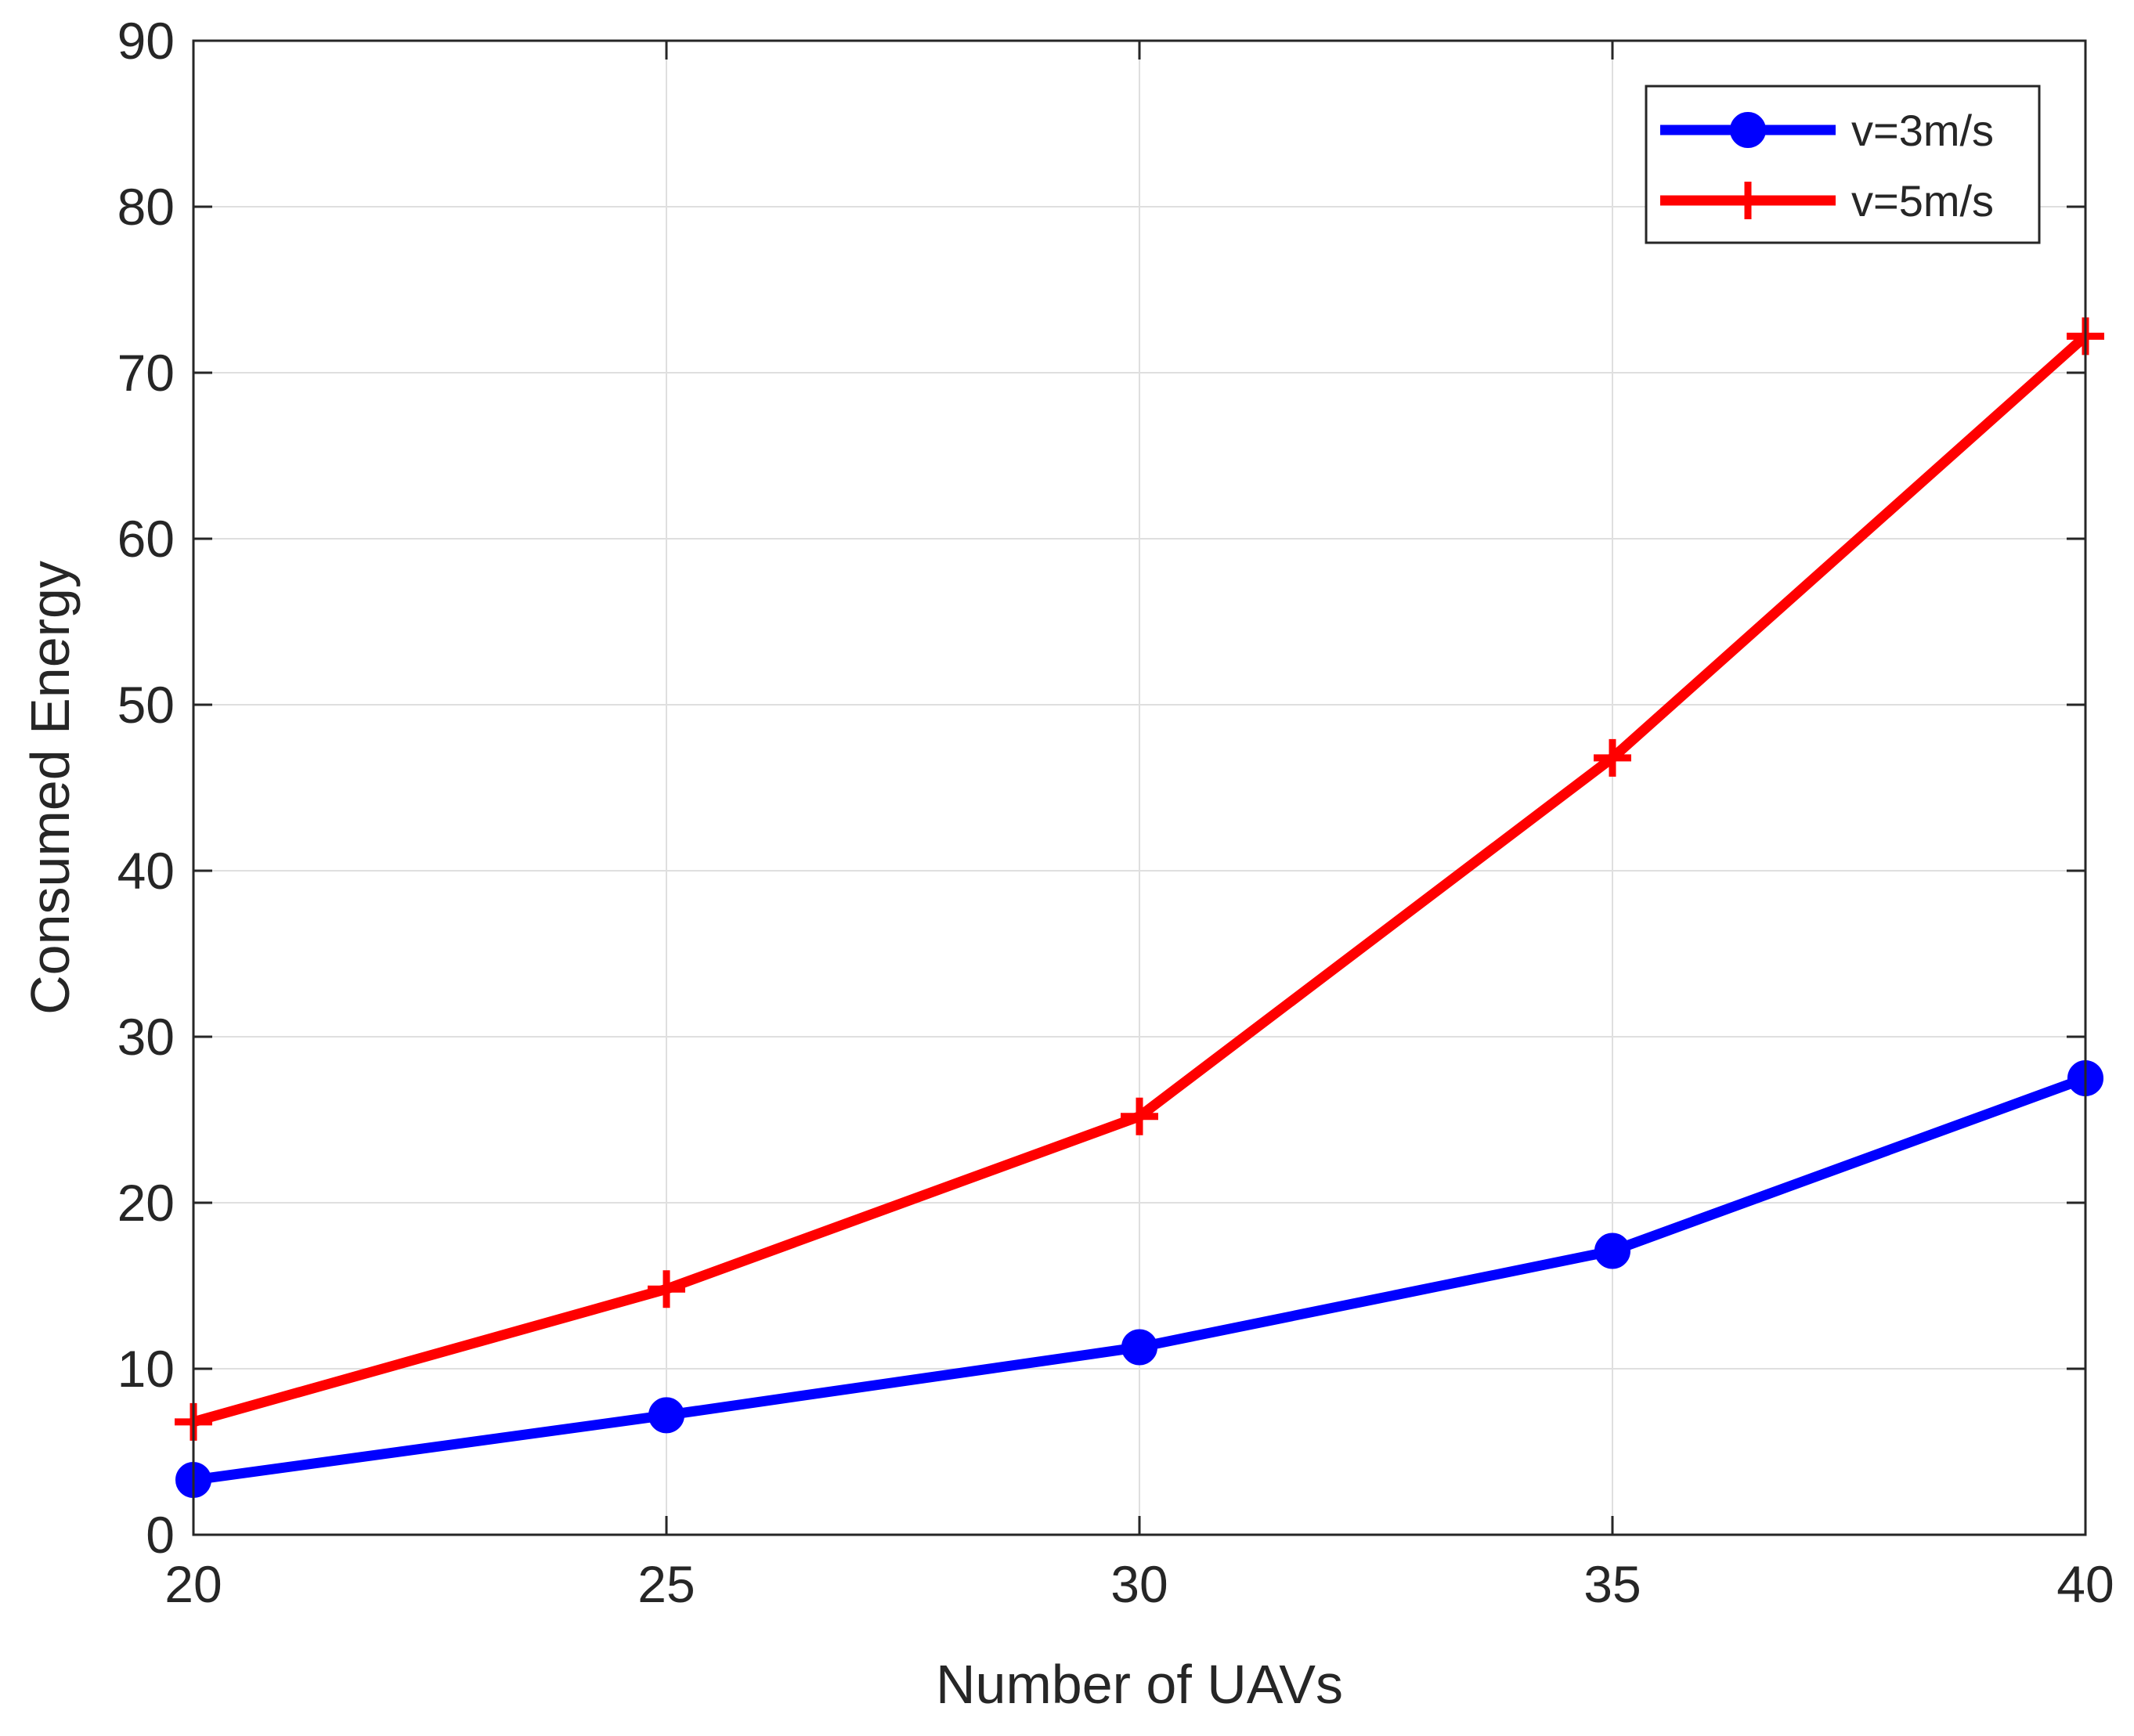  Describe the element at coordinates (1922, 130) in the screenshot. I see `legend-label: v=3m/s` at that location.